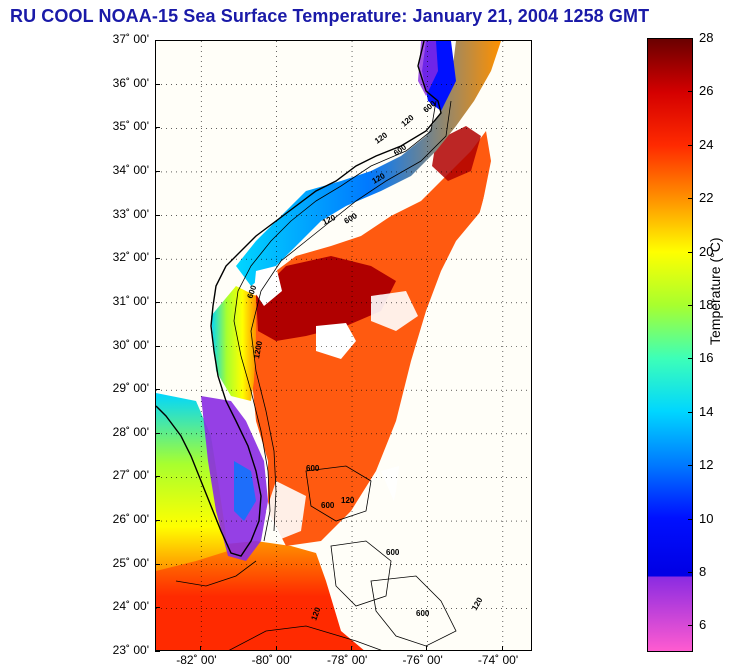 The image size is (744, 672). Describe the element at coordinates (456, 471) in the screenshot. I see `no-data-offshore` at that location.